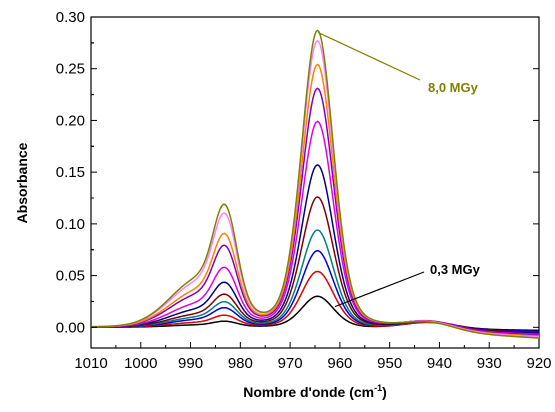 The width and height of the screenshot is (555, 412). I want to click on x-tick-label: 970, so click(290, 363).